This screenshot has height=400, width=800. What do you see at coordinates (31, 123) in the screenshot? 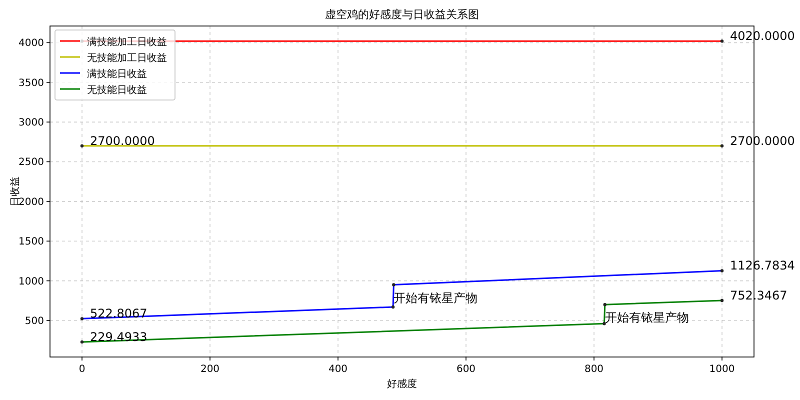
I see `y-tick-label: 3000` at bounding box center [31, 123].